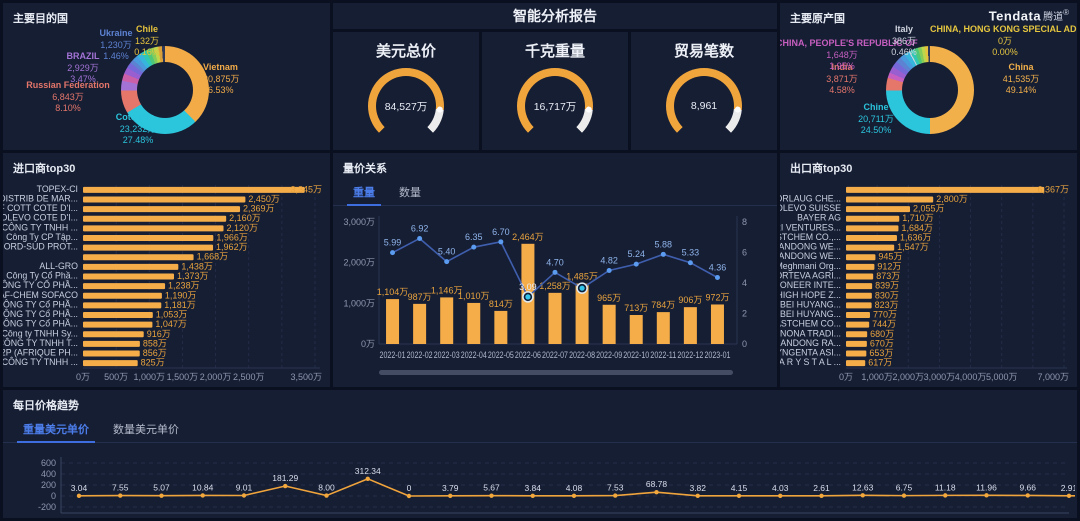 The width and height of the screenshot is (1080, 521). Describe the element at coordinates (40, 19) in the screenshot. I see `destinations-title: 主要目的国` at that location.